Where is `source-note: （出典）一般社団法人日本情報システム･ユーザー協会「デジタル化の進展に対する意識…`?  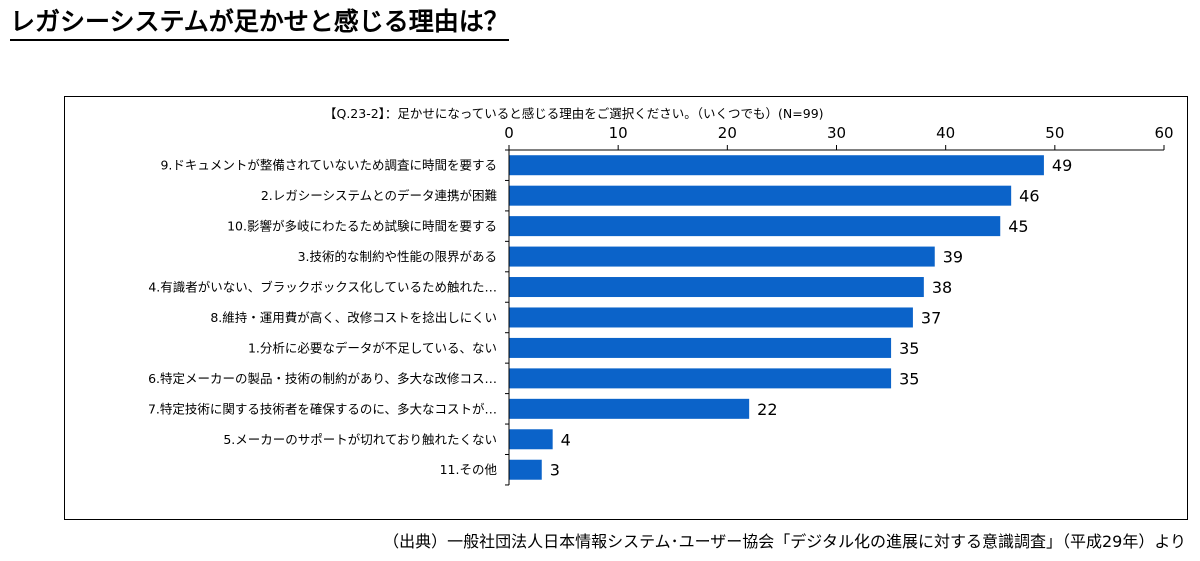
source-note: （出典）一般社団法人日本情報システム･ユーザー協会「デジタル化の進展に対する意識… is located at coordinates (784, 541).